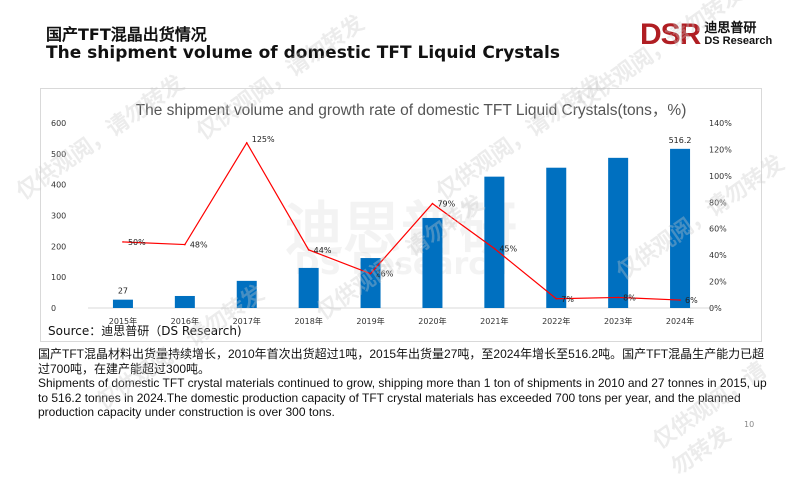 This screenshot has height=481, width=800. Describe the element at coordinates (247, 321) in the screenshot. I see `x-tick-label: 2017年` at that location.